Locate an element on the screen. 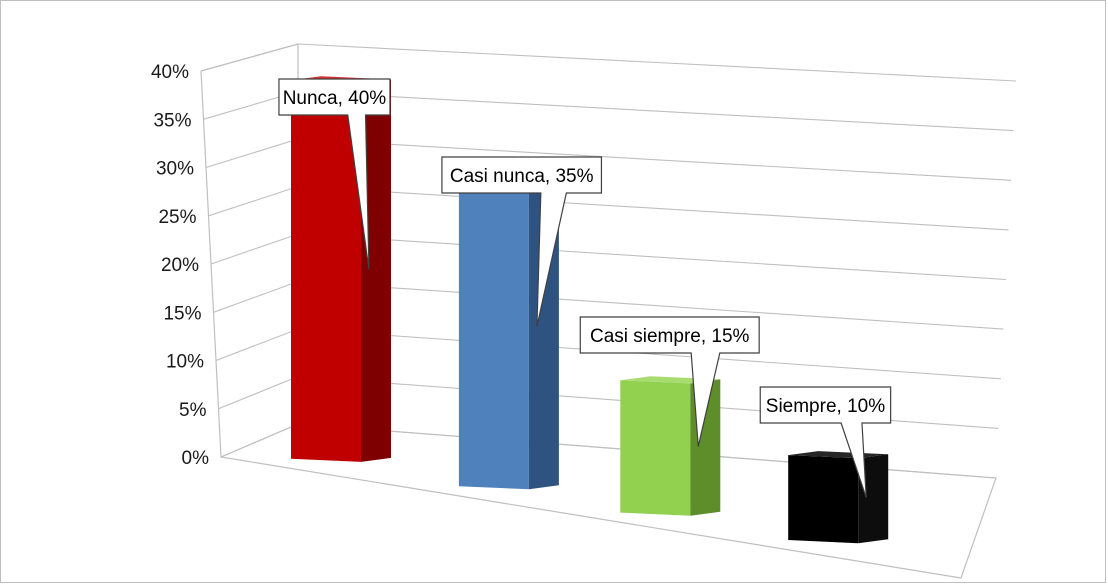 The image size is (1108, 585). y-tick-label: 20% is located at coordinates (180, 265).